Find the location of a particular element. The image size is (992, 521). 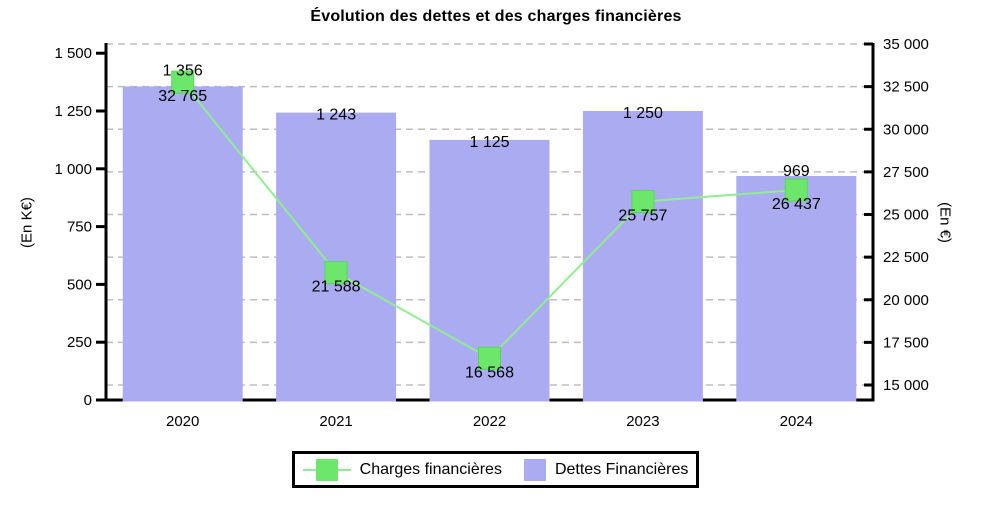

left-axis-tick-label: 1 250 is located at coordinates (73, 111).